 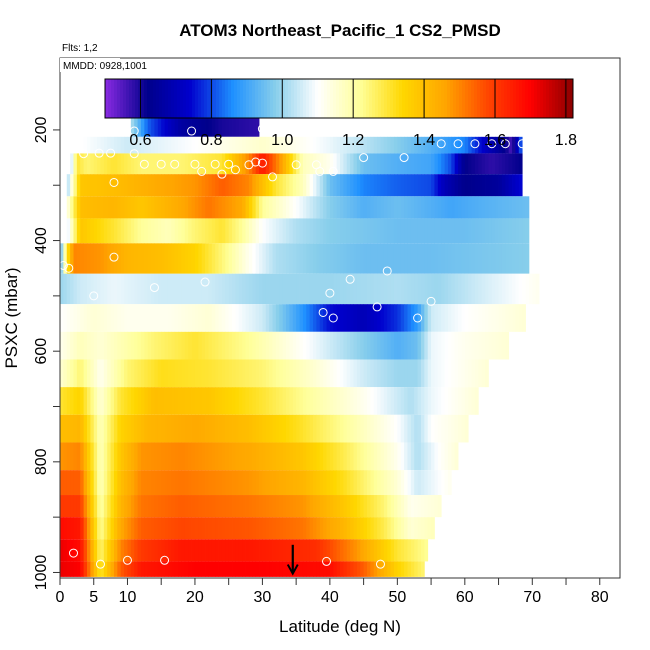 I want to click on x-axis: 0 5 10 20 30 40 50 60 70 80, so click(x=332, y=592).